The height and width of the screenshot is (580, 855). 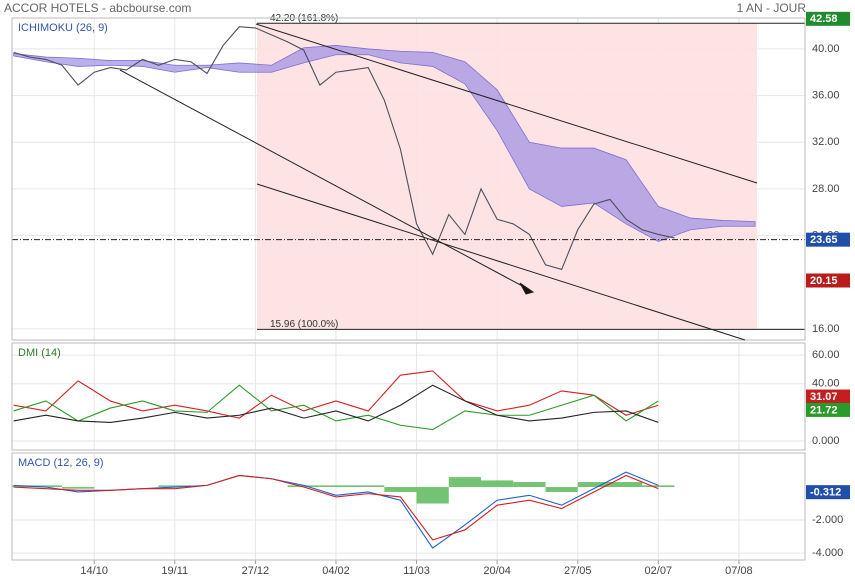 What do you see at coordinates (416, 571) in the screenshot?
I see `x-tick-label: 11/03` at bounding box center [416, 571].